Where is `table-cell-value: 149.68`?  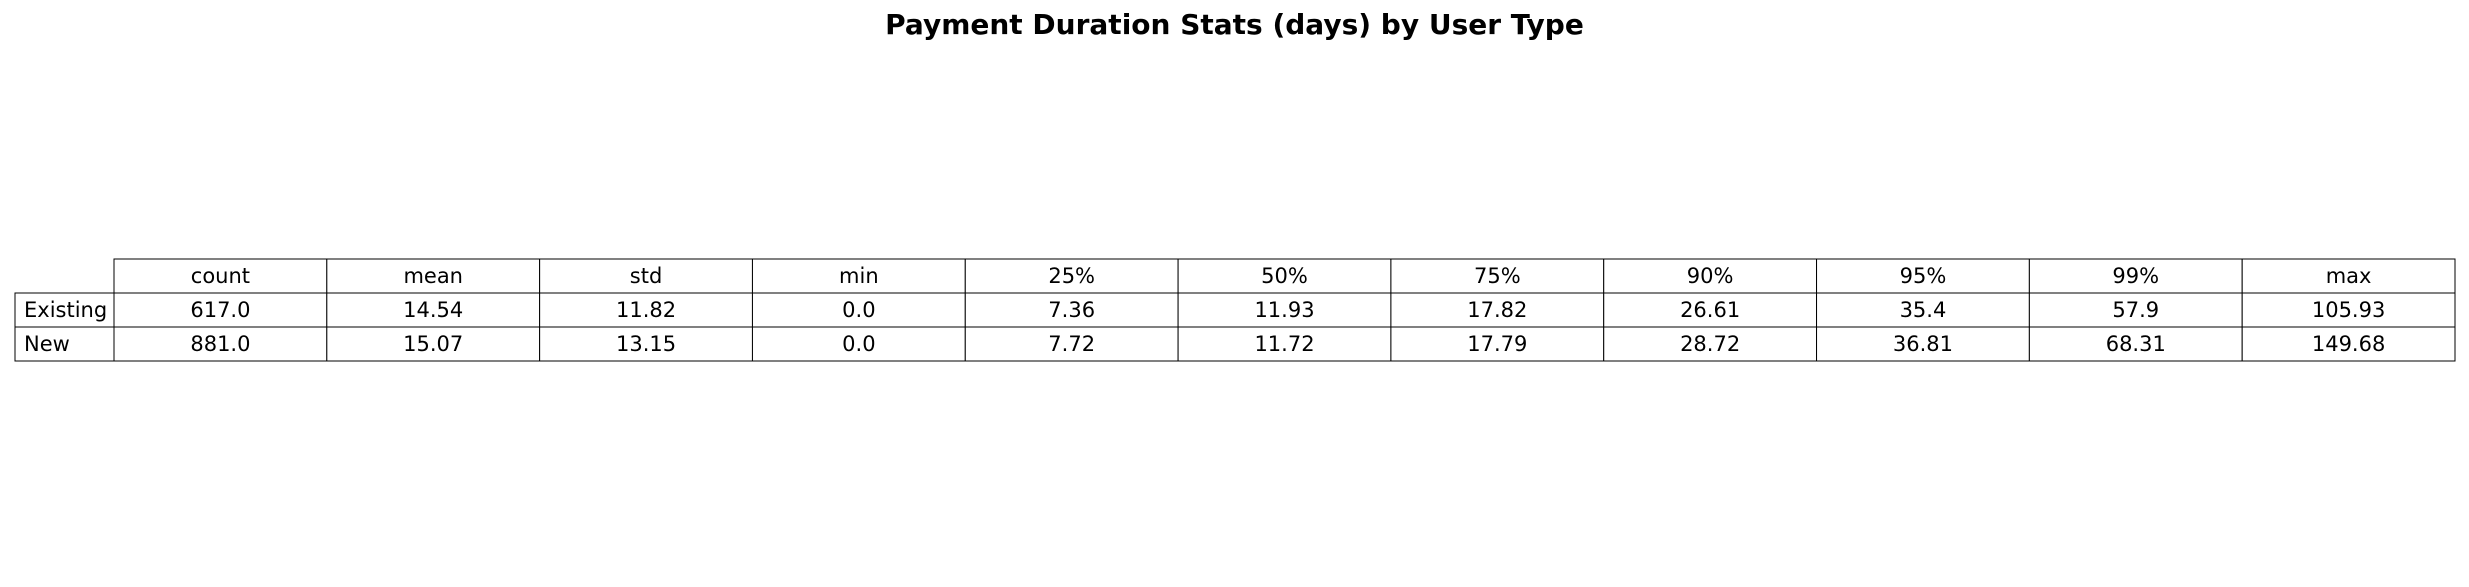 table-cell-value: 149.68 is located at coordinates (2348, 344).